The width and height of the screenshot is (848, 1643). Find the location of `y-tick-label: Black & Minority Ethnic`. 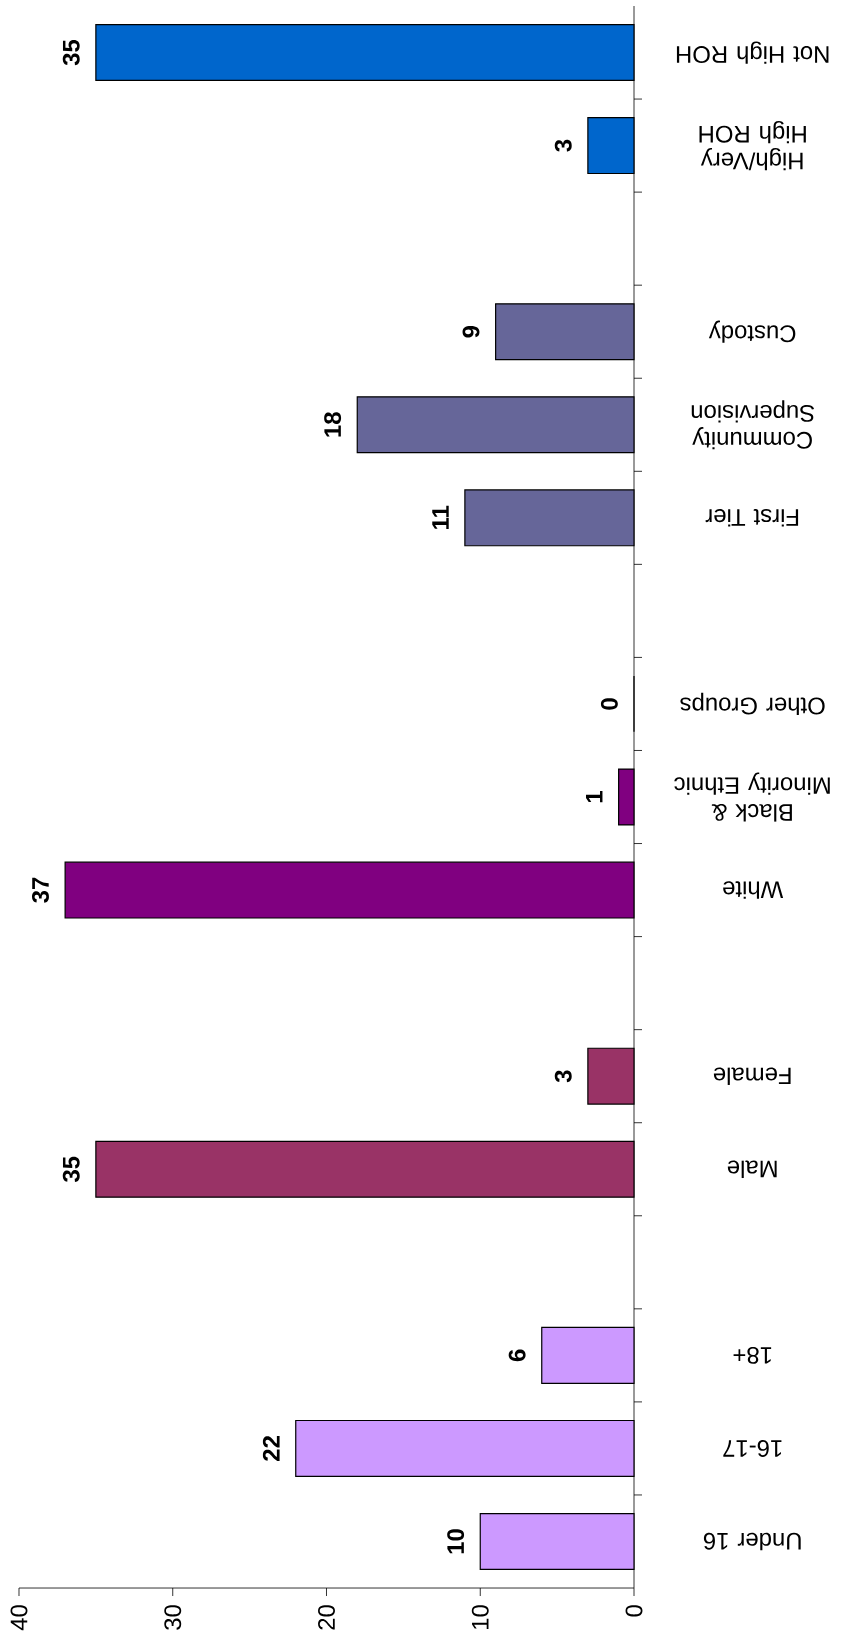

y-tick-label: Black & Minority Ethnic is located at coordinates (752, 797).